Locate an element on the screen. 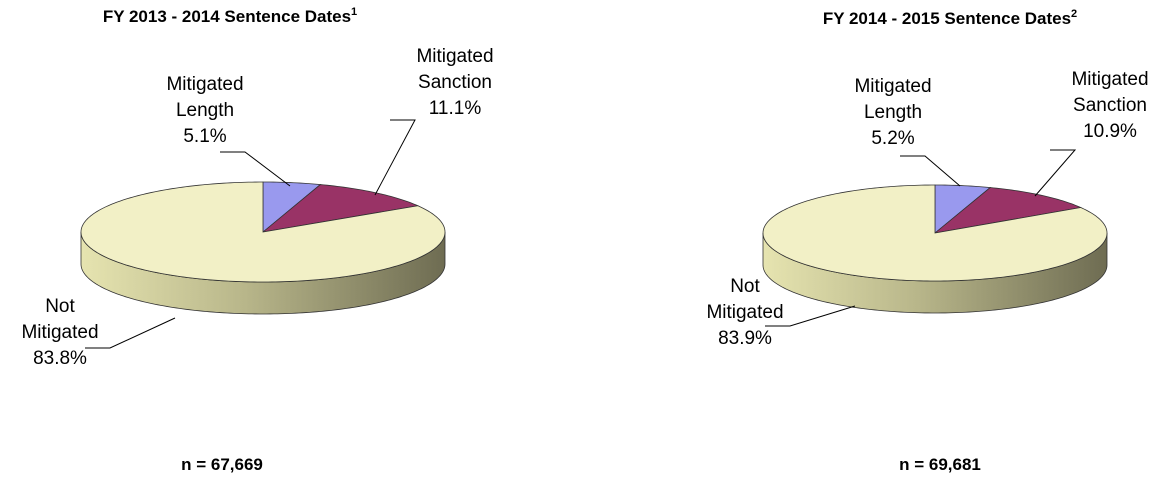 Image resolution: width=1167 pixels, height=482 pixels. value-label: 5.1% is located at coordinates (204, 136).